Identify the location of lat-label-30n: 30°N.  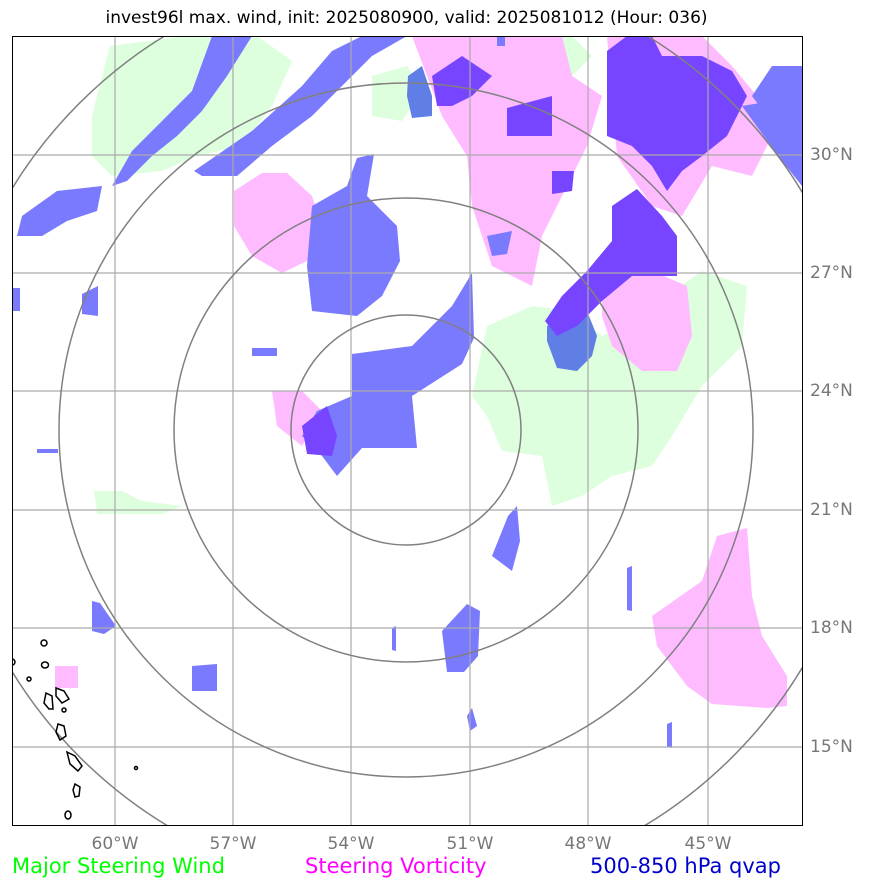
(831, 155).